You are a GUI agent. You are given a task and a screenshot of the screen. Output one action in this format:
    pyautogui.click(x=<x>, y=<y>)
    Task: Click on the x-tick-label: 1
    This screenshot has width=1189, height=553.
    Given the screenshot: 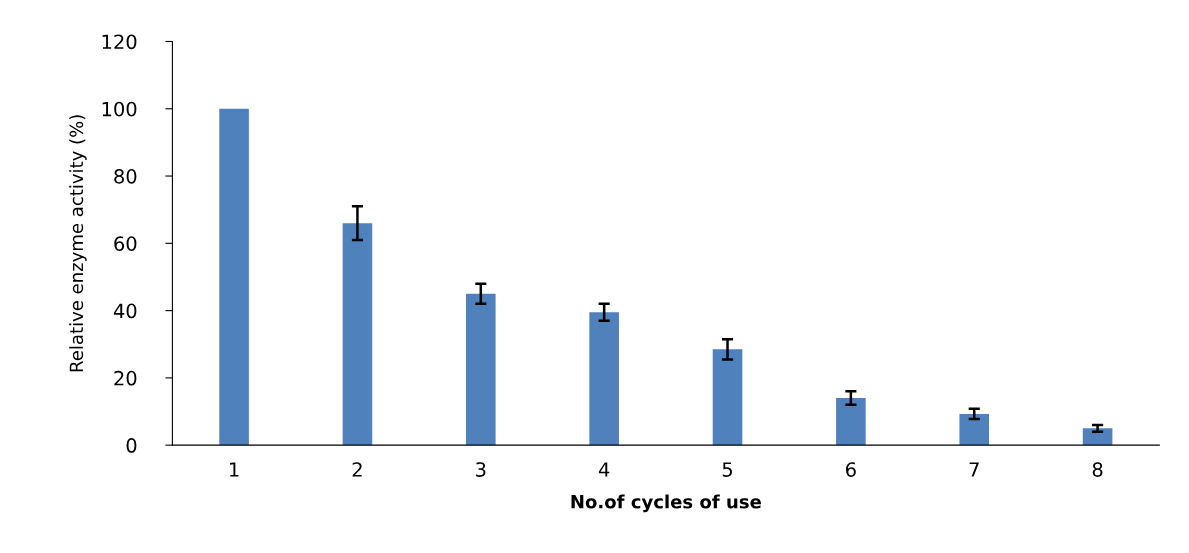 What is the action you would take?
    pyautogui.click(x=234, y=469)
    